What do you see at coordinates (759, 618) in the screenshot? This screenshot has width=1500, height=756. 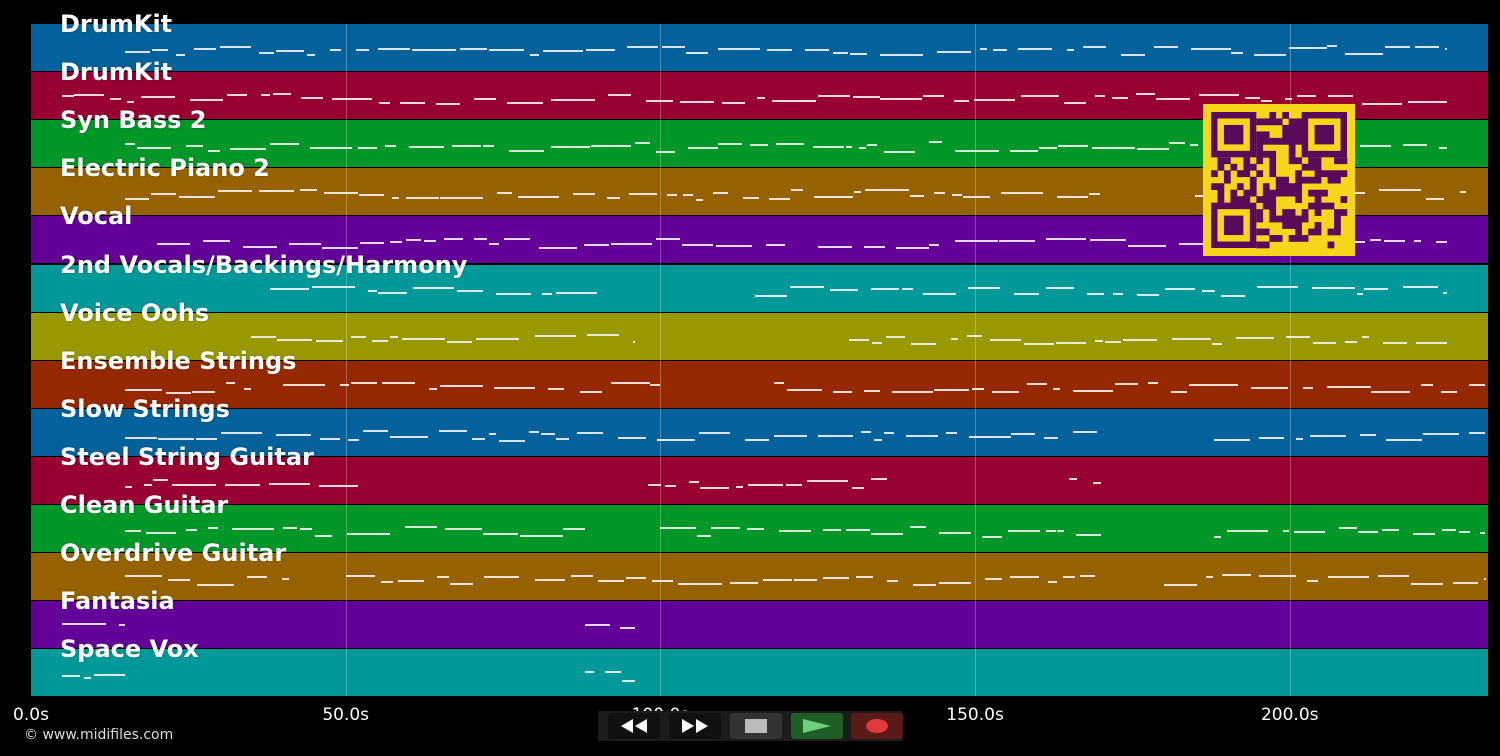 I see `track-lane: Fantasia` at bounding box center [759, 618].